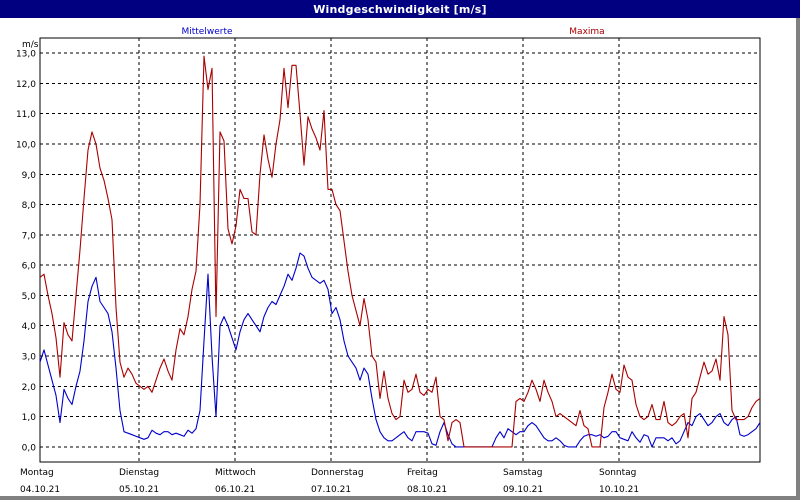  Describe the element at coordinates (586, 32) in the screenshot. I see `legend-maxima: Maxima` at that location.